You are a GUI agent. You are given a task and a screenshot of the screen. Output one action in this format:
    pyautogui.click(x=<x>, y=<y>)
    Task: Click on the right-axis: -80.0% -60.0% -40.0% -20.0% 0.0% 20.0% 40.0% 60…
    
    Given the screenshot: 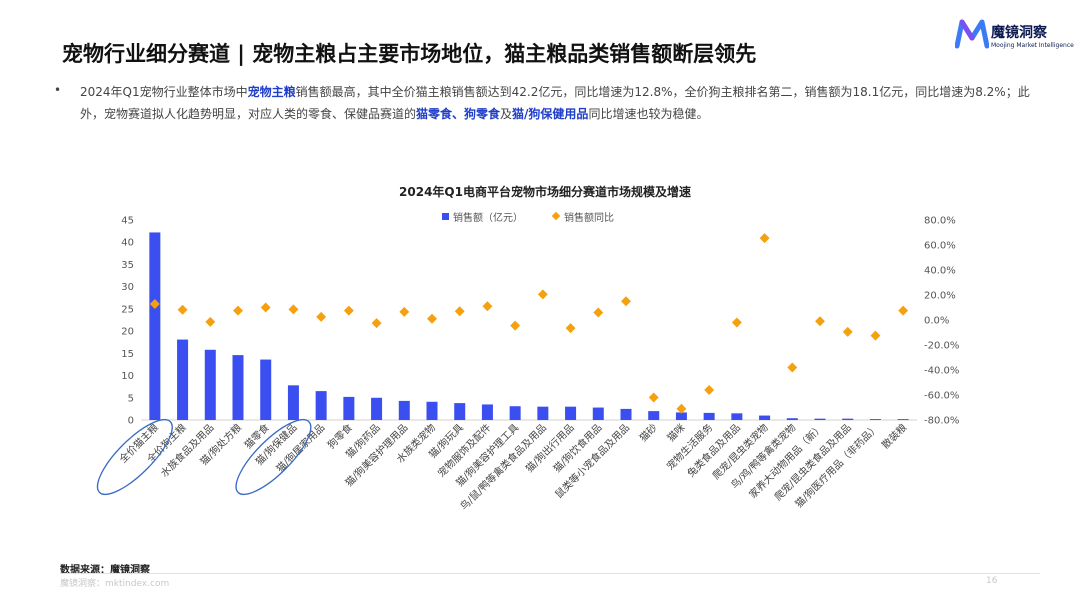 What is the action you would take?
    pyautogui.click(x=941, y=321)
    